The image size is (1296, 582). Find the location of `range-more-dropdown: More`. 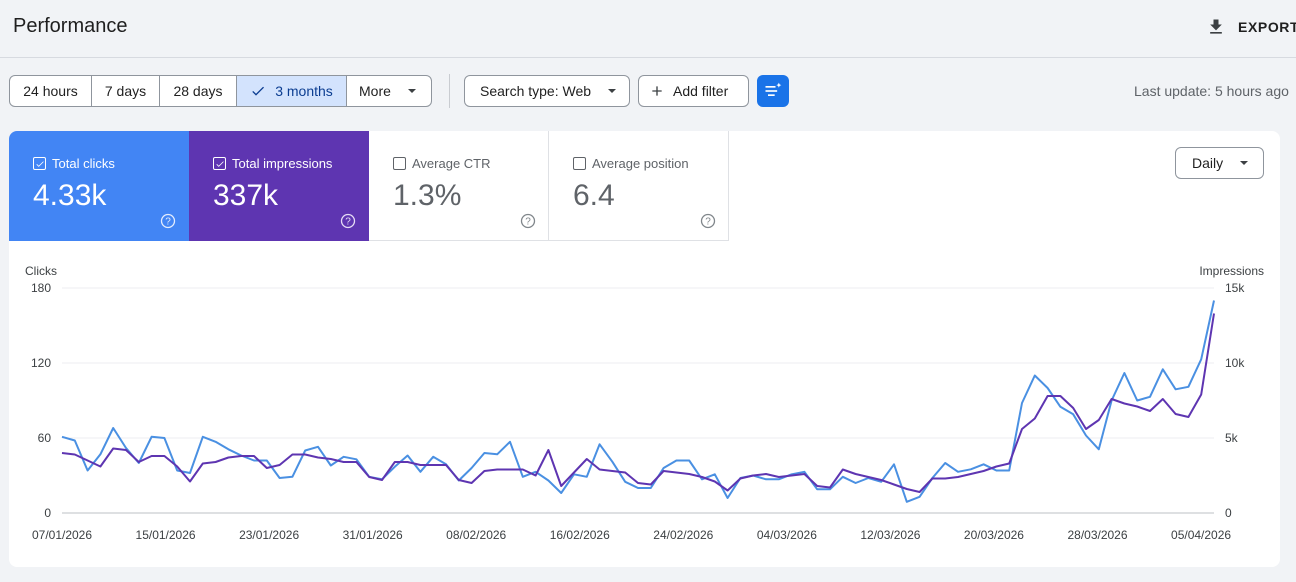

range-more-dropdown: More is located at coordinates (389, 91).